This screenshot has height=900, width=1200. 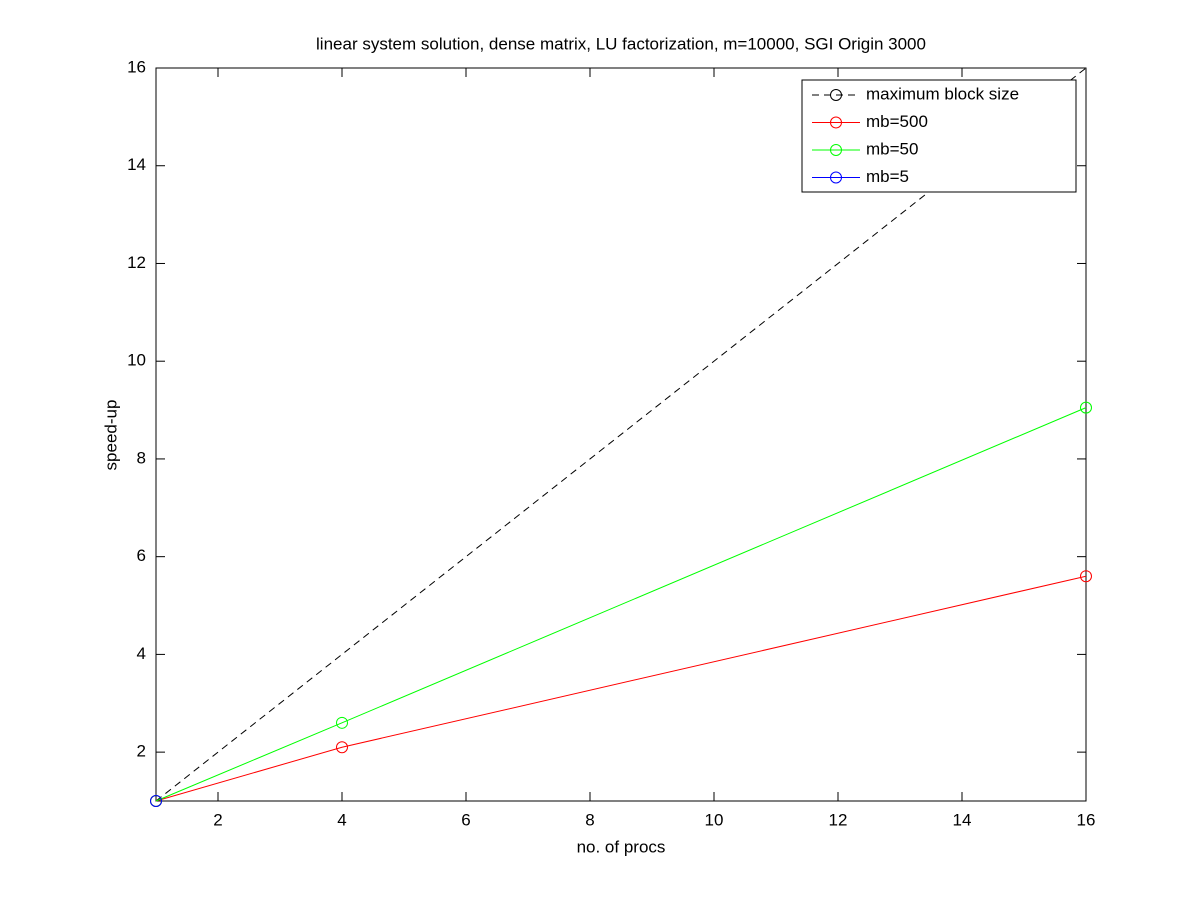 I want to click on legend-label: mb=500, so click(x=897, y=121).